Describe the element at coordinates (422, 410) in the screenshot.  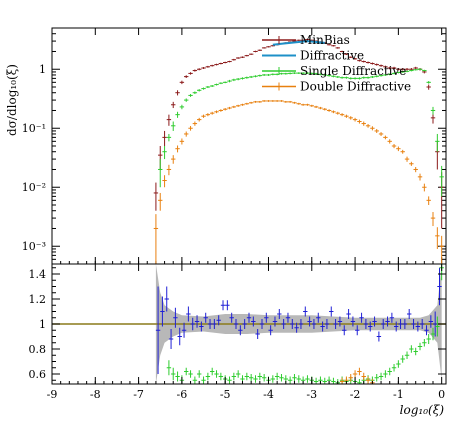
I see `x-axis-label: log₁₀(ξ)` at that location.